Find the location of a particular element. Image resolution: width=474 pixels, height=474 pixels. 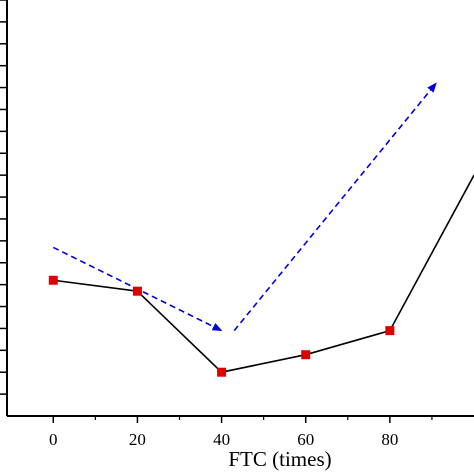

x-tick-label: 80 is located at coordinates (389, 439).